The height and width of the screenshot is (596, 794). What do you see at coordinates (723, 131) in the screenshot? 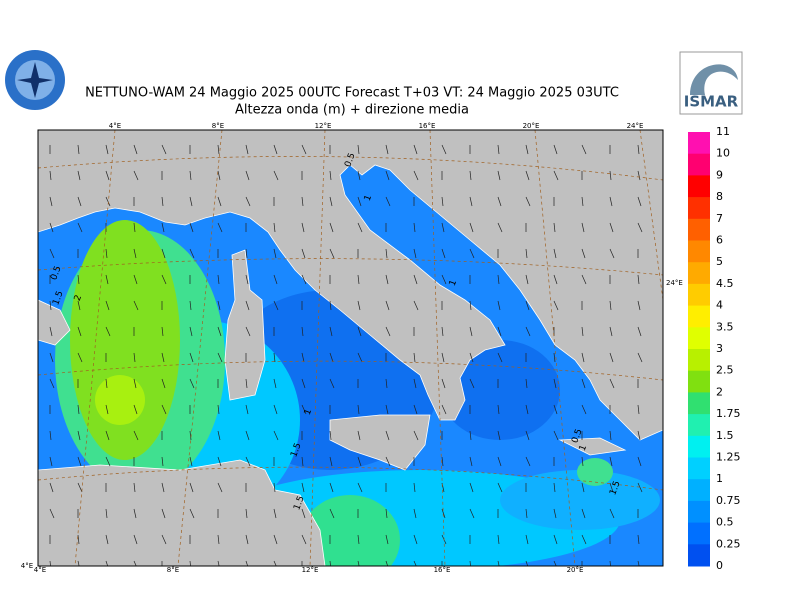
I see `colorbar-label: 11` at bounding box center [723, 131].